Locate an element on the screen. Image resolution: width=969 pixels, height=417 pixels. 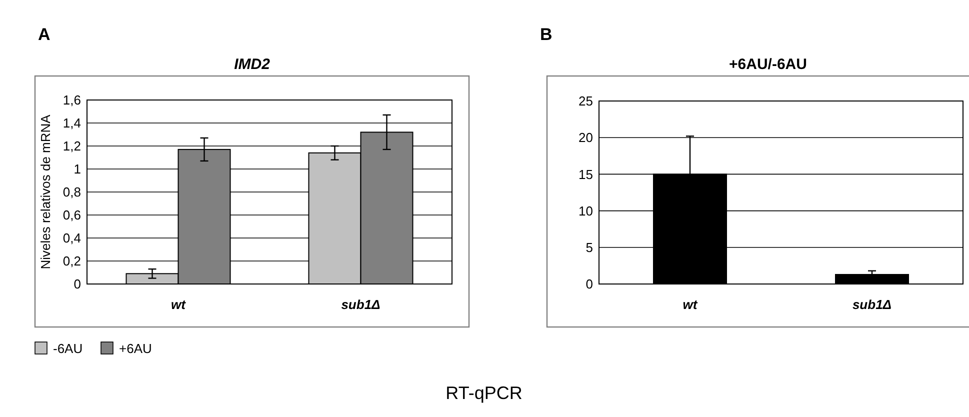
y-tick-label: 0,6 is located at coordinates (71, 215).